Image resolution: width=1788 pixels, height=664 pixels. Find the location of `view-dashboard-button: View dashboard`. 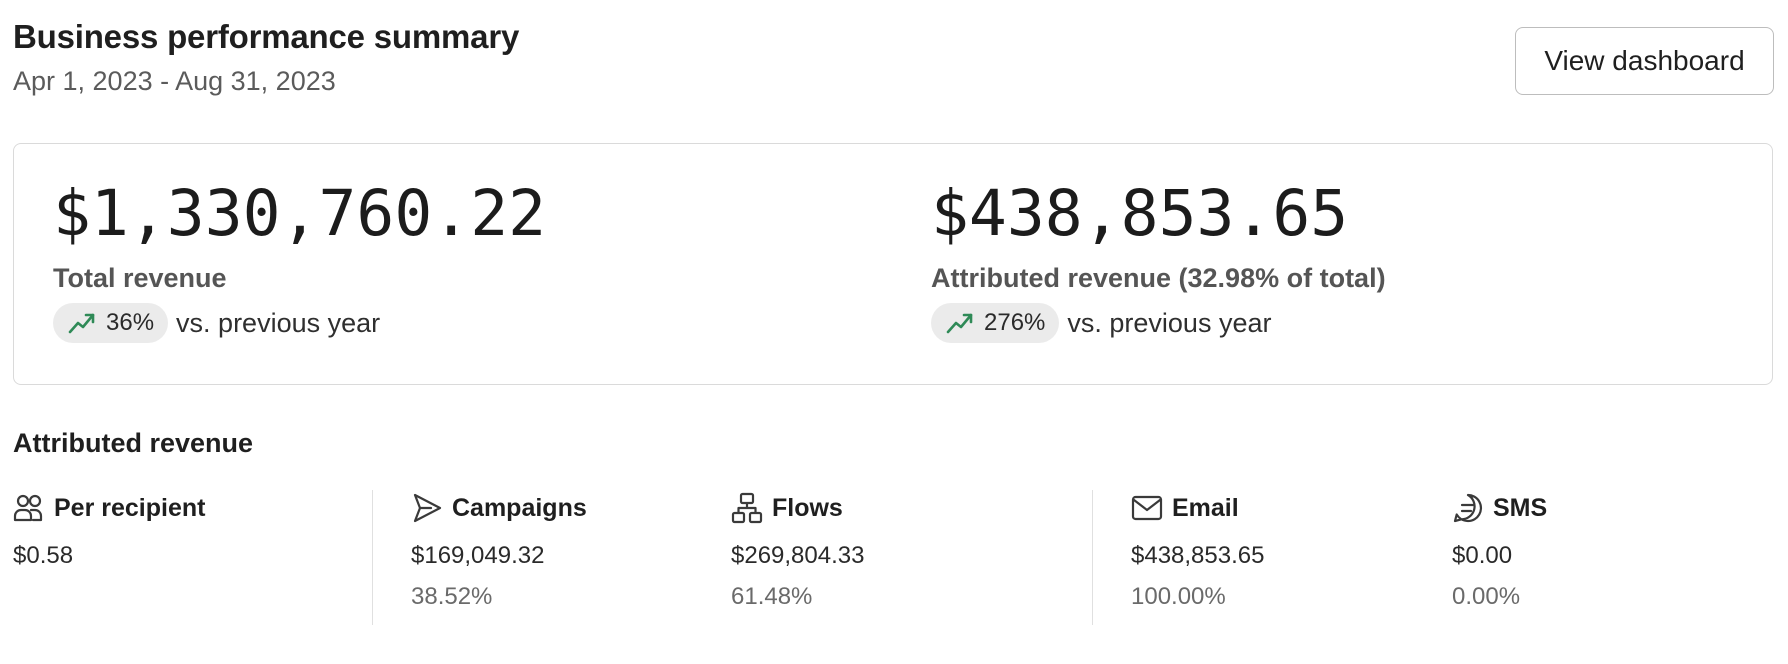

view-dashboard-button: View dashboard is located at coordinates (1644, 61).